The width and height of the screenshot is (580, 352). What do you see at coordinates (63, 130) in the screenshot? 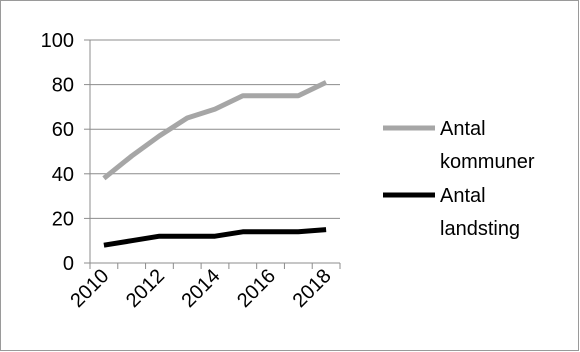
I see `y-tick-label: 60` at bounding box center [63, 130].